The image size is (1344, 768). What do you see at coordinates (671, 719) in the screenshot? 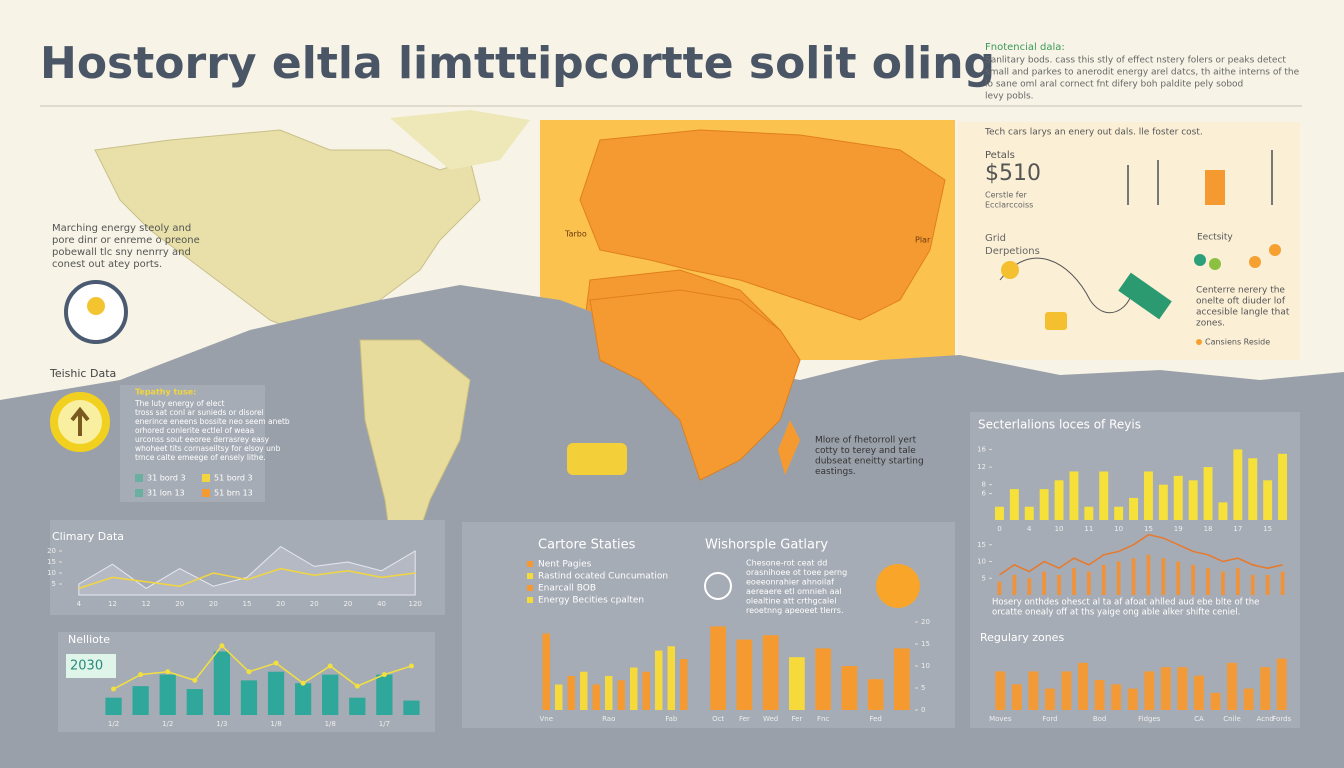
I see `label: Fab` at bounding box center [671, 719].